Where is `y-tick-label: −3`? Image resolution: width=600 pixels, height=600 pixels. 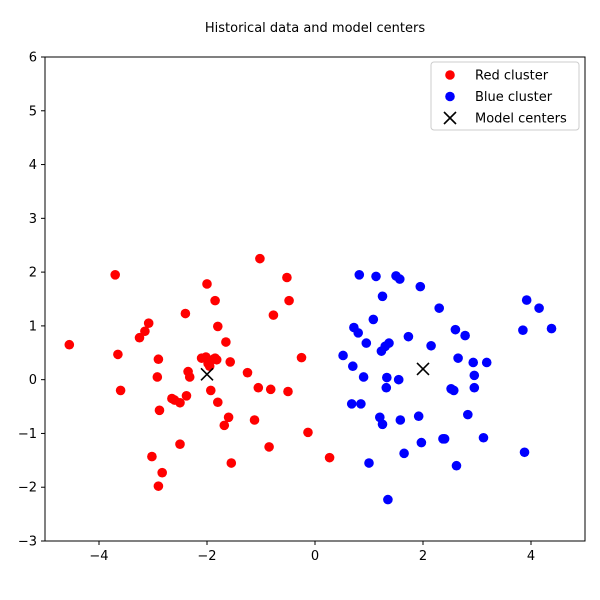
y-tick-label: −3 is located at coordinates (27, 542).